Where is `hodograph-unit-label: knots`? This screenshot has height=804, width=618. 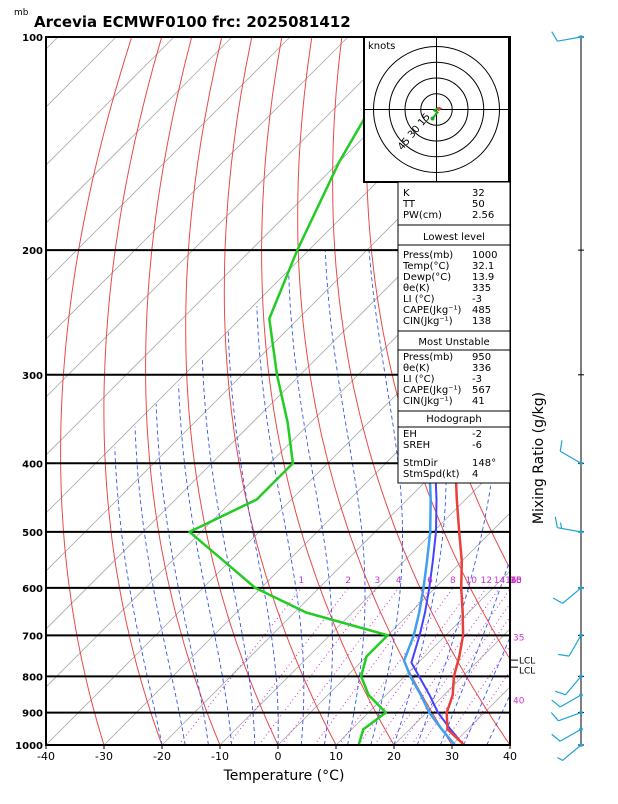
hodograph-unit-label: knots is located at coordinates (381, 46).